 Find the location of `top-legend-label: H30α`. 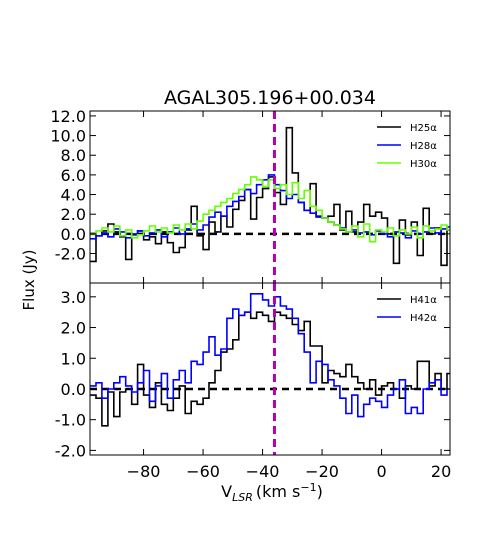

top-legend-label: H30α is located at coordinates (423, 164).